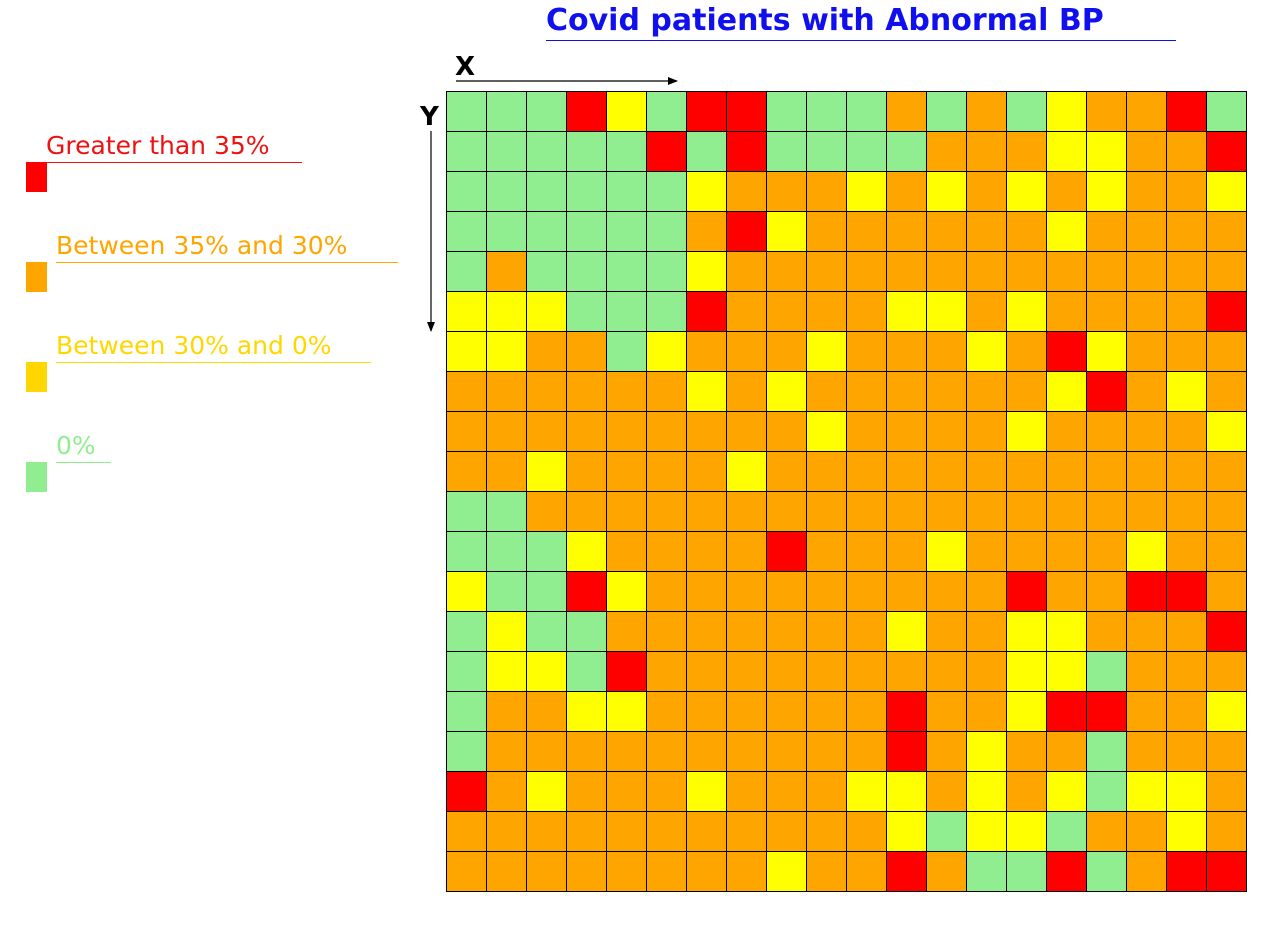  I want to click on y-axis-label: Y, so click(429, 117).